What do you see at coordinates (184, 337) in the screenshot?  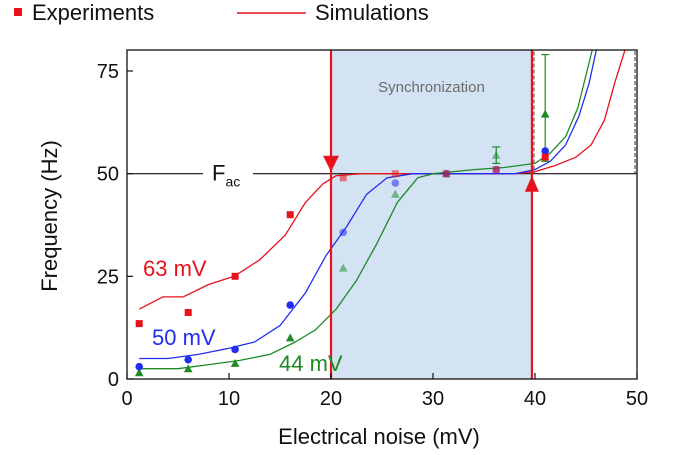 I see `series-label-50mv: 50 mV` at bounding box center [184, 337].